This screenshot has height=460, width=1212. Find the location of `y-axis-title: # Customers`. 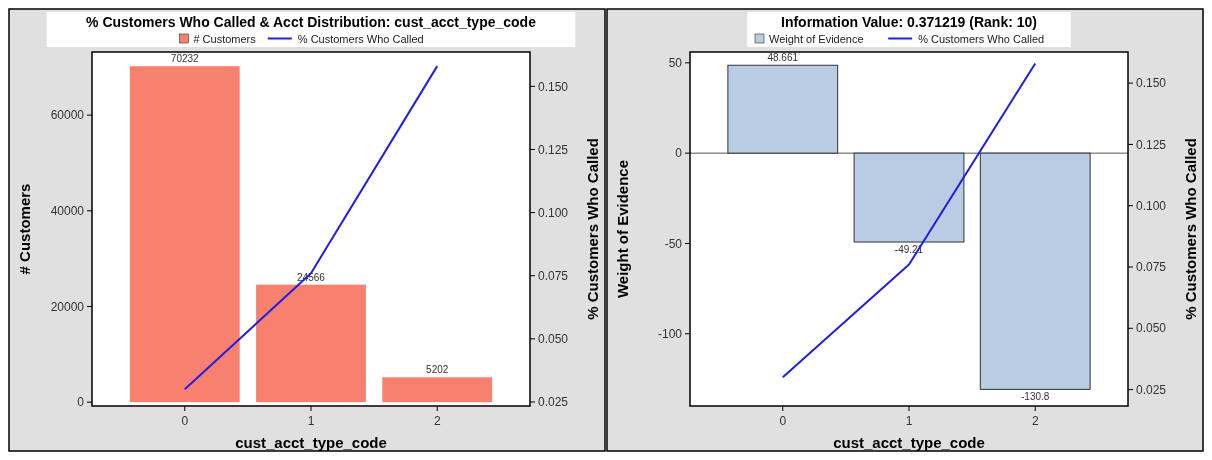

y-axis-title: # Customers is located at coordinates (24, 229).